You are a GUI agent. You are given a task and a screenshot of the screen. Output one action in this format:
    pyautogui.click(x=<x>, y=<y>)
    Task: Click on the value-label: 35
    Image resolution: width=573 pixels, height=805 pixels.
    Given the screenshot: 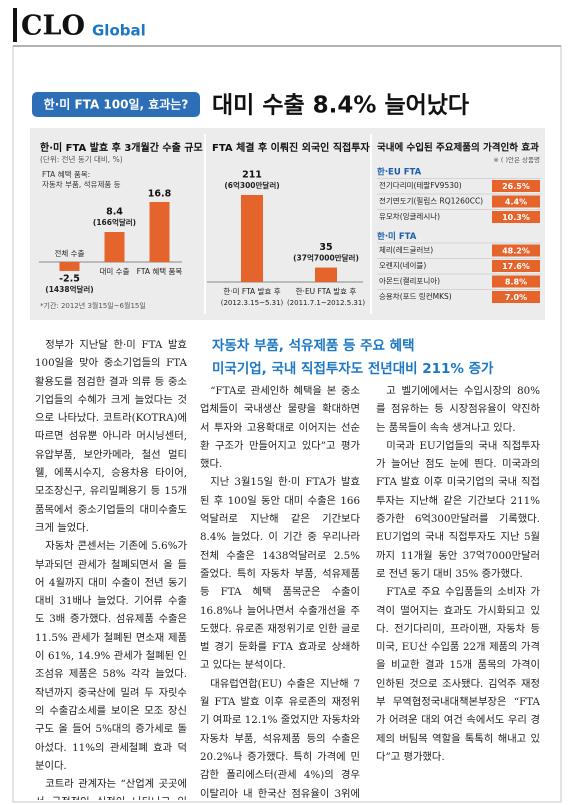 What is the action you would take?
    pyautogui.click(x=325, y=247)
    